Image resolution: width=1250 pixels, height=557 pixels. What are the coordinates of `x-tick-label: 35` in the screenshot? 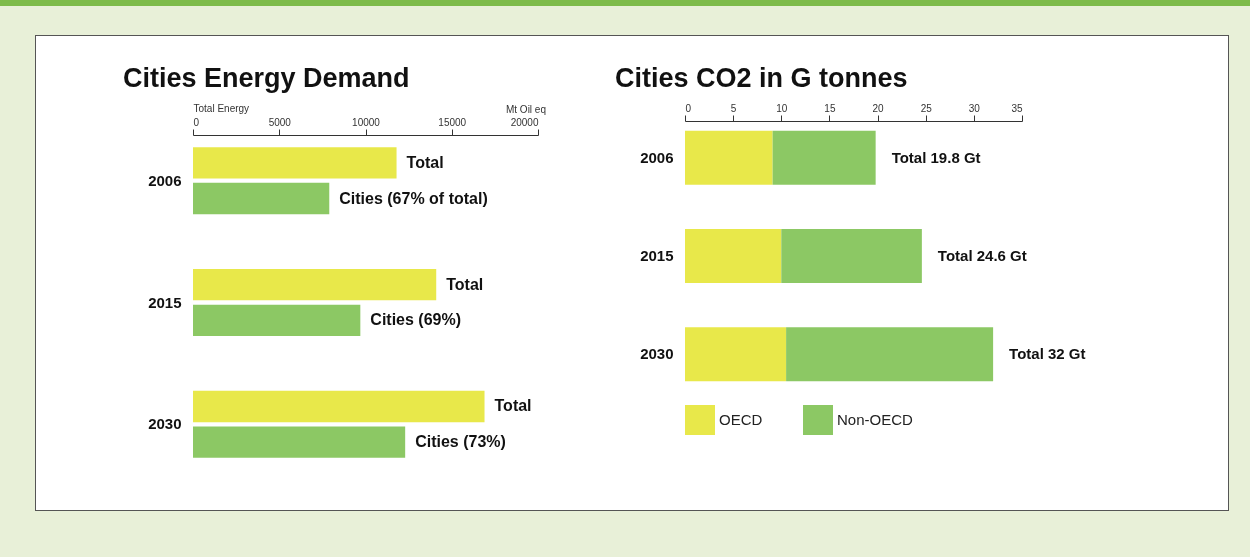 It's located at (1017, 108).